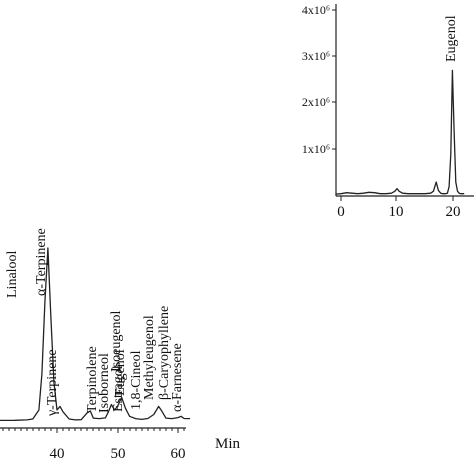 Image resolution: width=474 pixels, height=474 pixels. What do you see at coordinates (92, 379) in the screenshot?
I see `peak-label-terpinolene: Terpinolene` at bounding box center [92, 379].